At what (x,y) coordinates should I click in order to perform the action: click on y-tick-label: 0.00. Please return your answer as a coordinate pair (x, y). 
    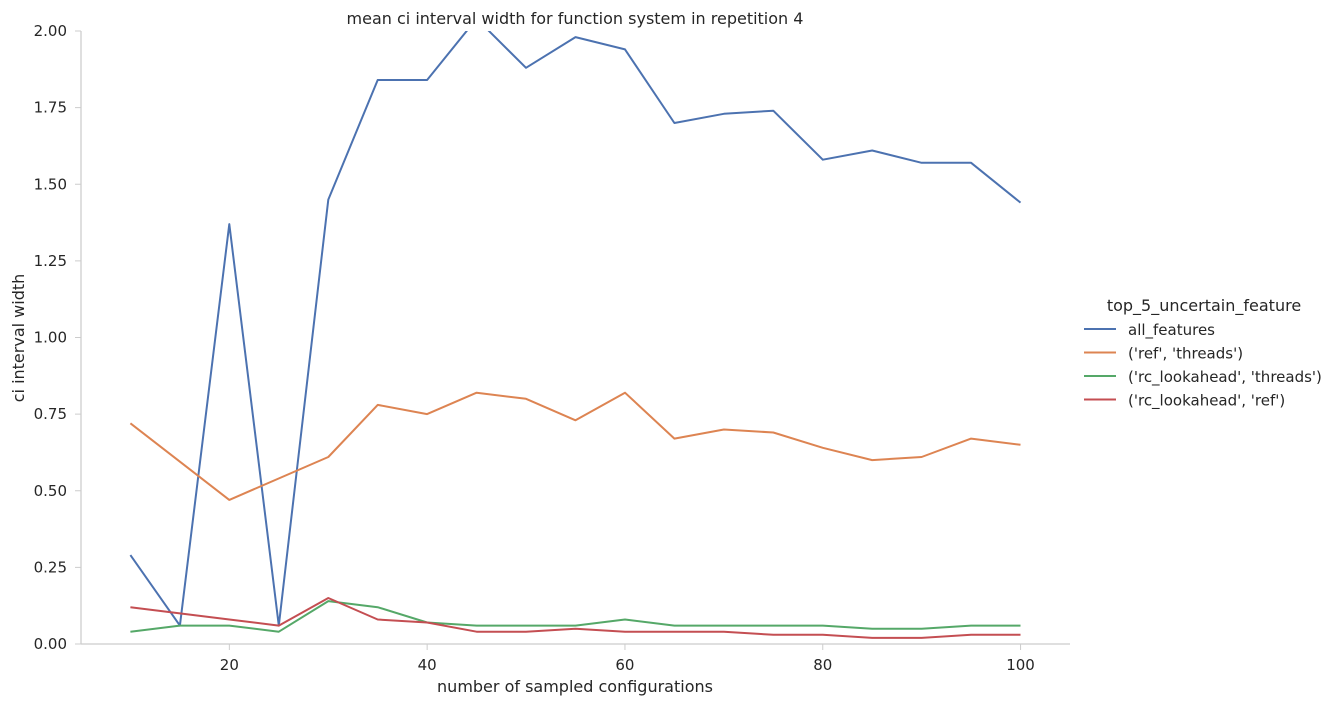
    Looking at the image, I should click on (50, 644).